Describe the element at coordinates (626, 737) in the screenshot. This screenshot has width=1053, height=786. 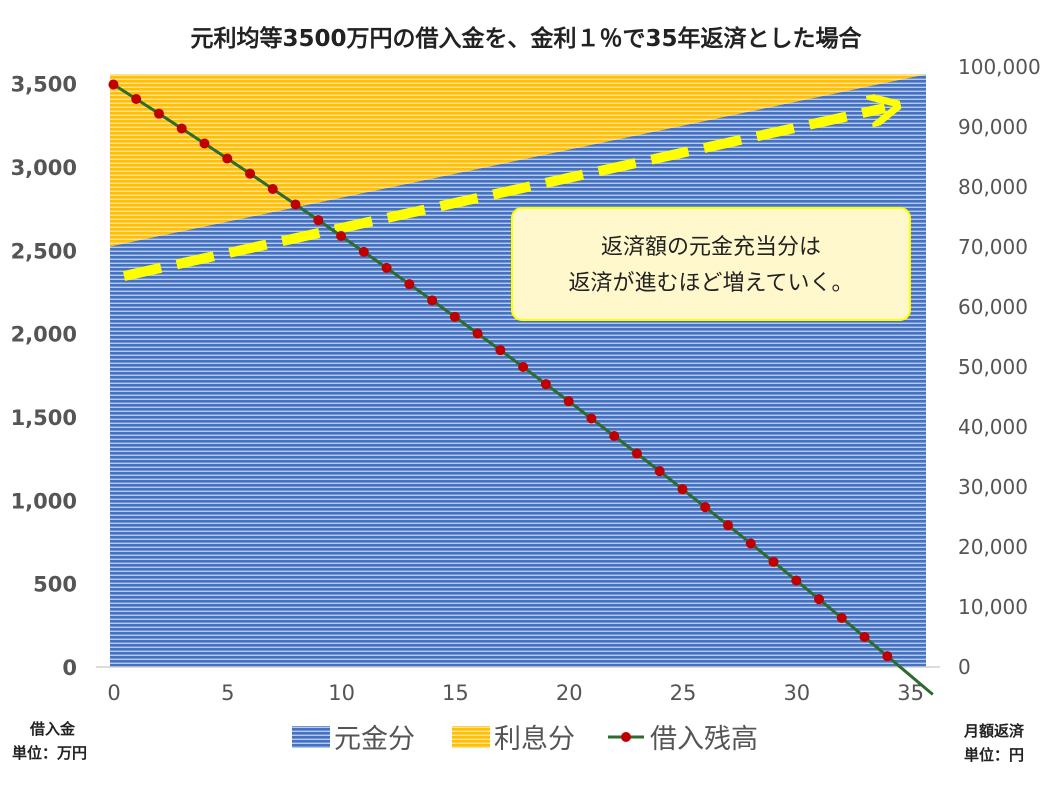
I see `legend-marker-balance` at that location.